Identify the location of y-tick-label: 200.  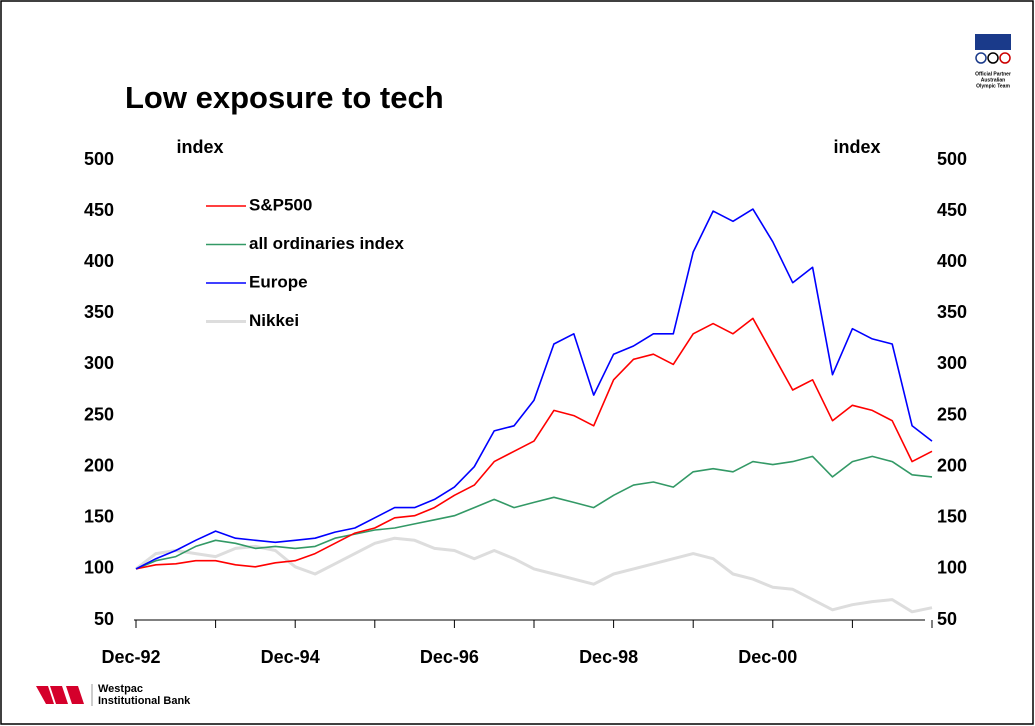
(99, 465).